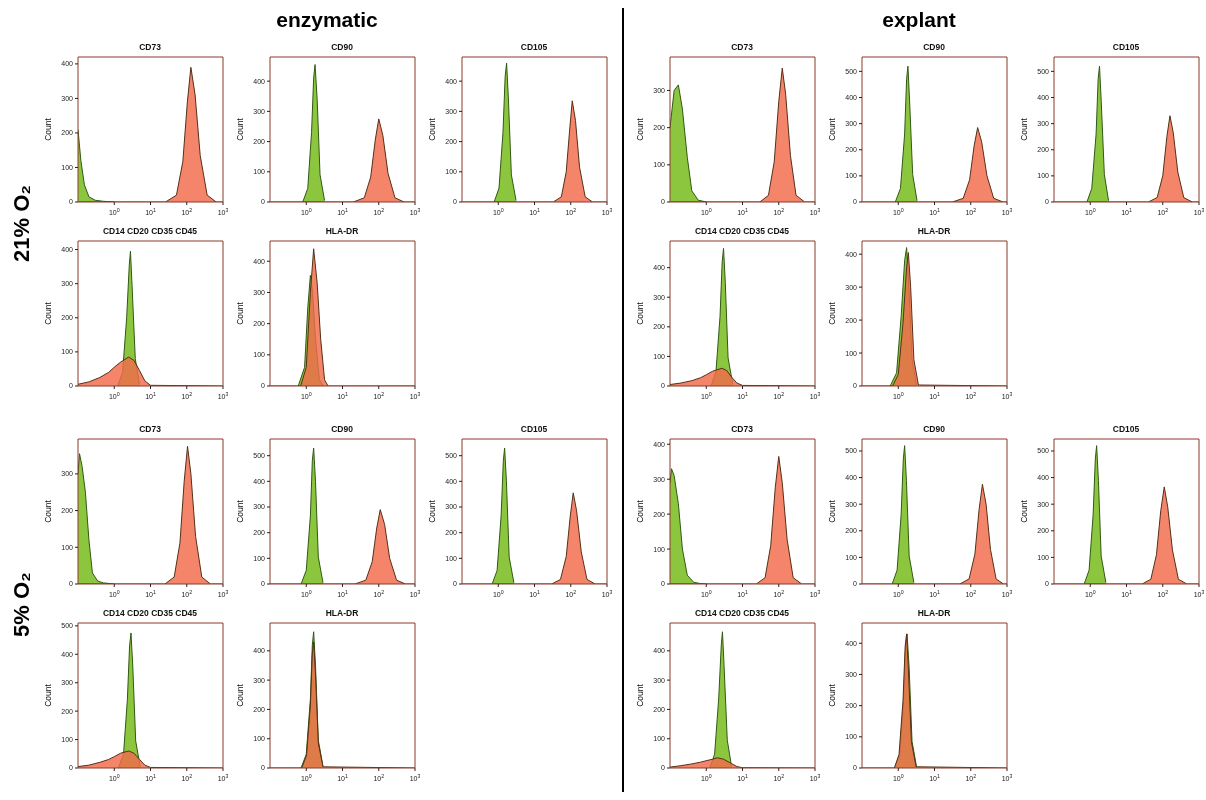  What do you see at coordinates (327, 20) in the screenshot?
I see `text: enzymatic` at bounding box center [327, 20].